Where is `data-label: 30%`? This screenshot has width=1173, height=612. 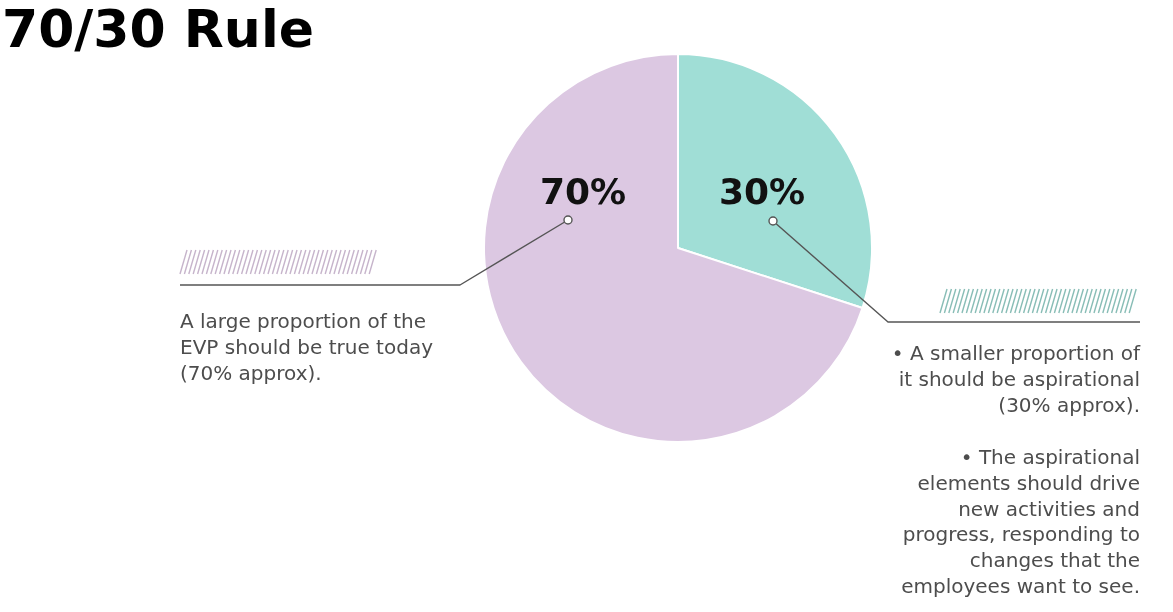 data-label: 30% is located at coordinates (762, 191).